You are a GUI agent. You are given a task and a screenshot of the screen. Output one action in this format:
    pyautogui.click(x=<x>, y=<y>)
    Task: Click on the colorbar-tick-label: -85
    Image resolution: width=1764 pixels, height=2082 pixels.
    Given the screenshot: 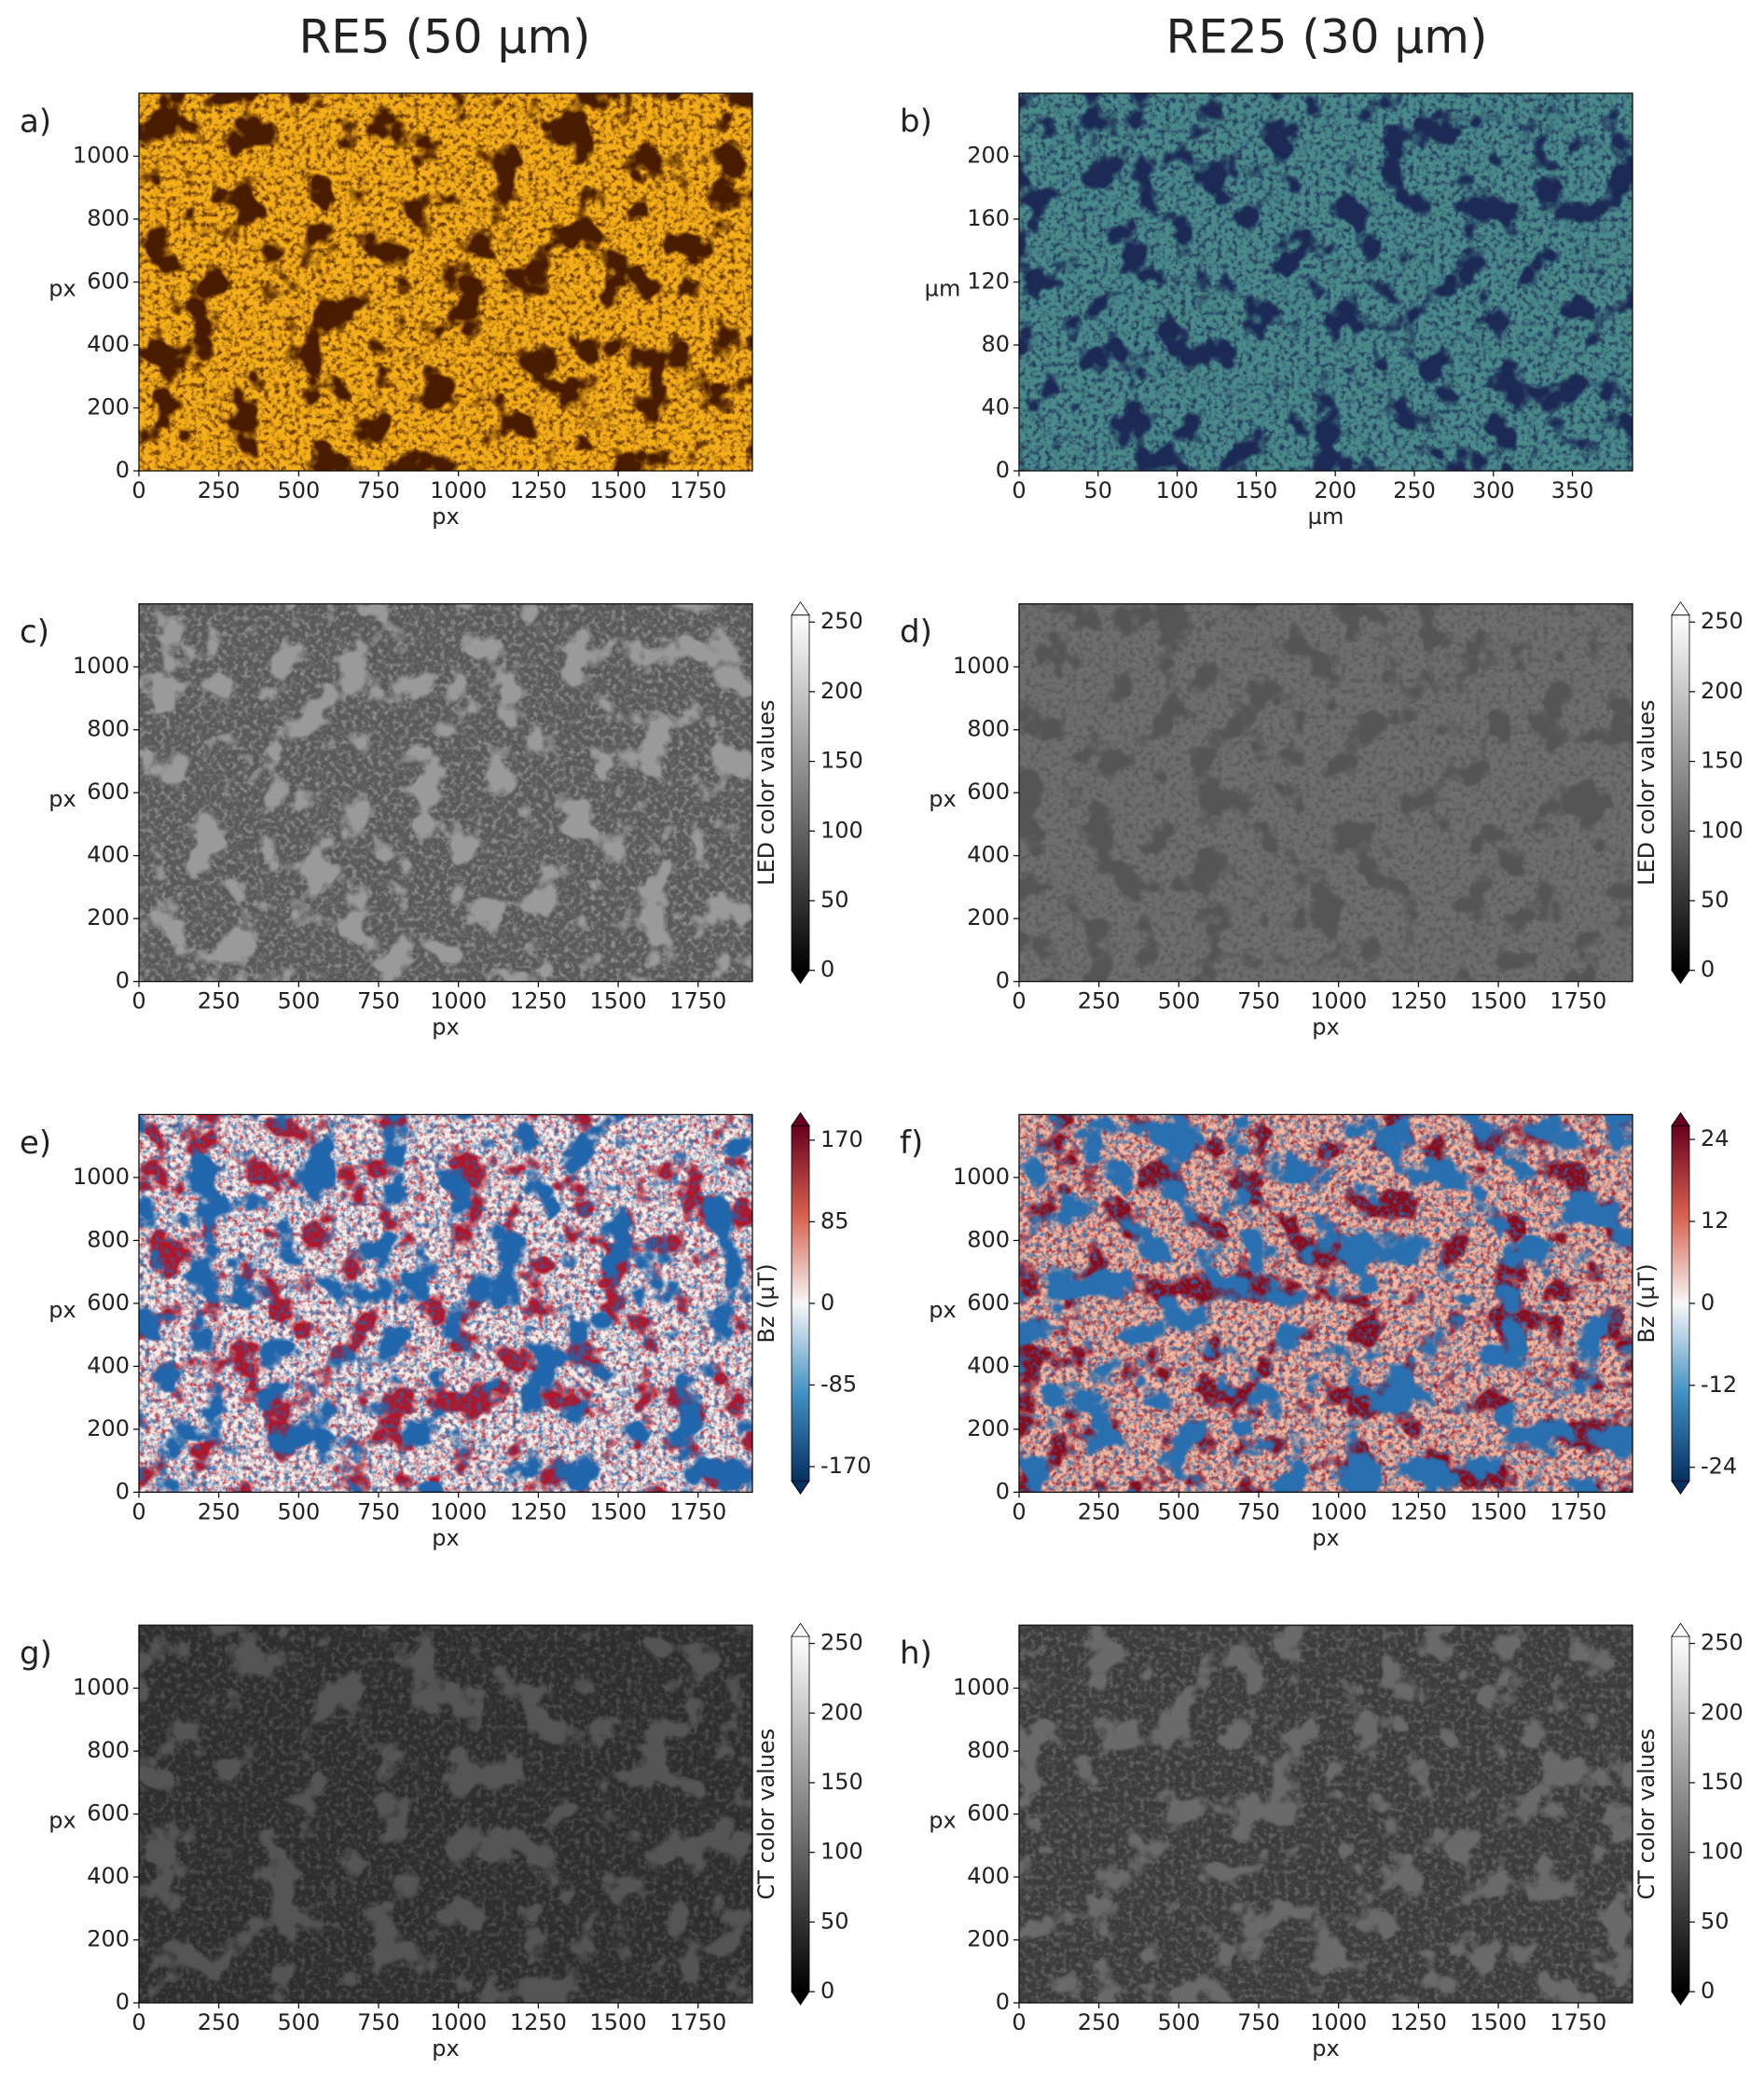 What is the action you would take?
    pyautogui.click(x=838, y=1384)
    